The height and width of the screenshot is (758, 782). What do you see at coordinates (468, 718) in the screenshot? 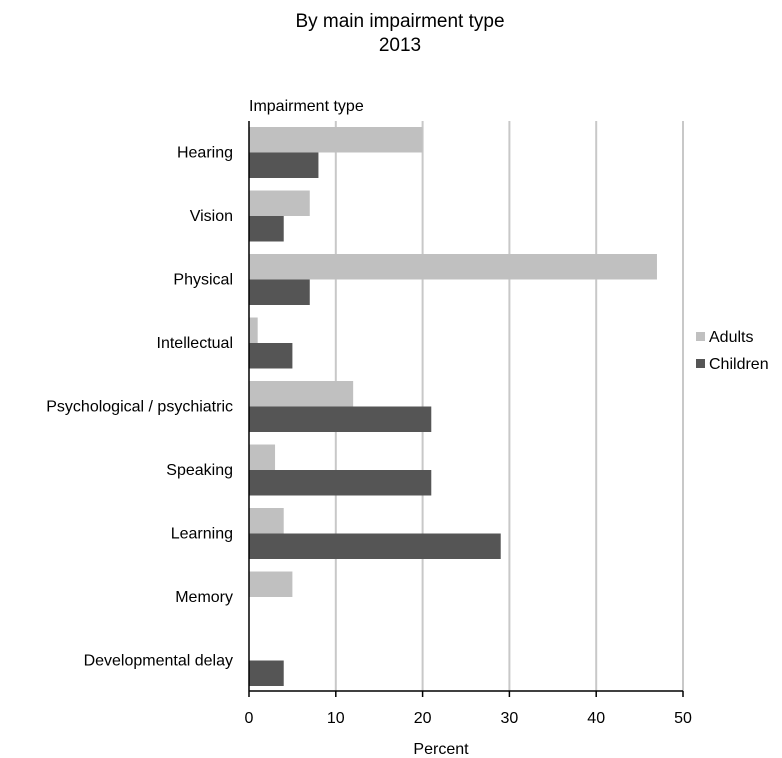
I see `tick-labels: 0 10 20 30 40 50` at bounding box center [468, 718].